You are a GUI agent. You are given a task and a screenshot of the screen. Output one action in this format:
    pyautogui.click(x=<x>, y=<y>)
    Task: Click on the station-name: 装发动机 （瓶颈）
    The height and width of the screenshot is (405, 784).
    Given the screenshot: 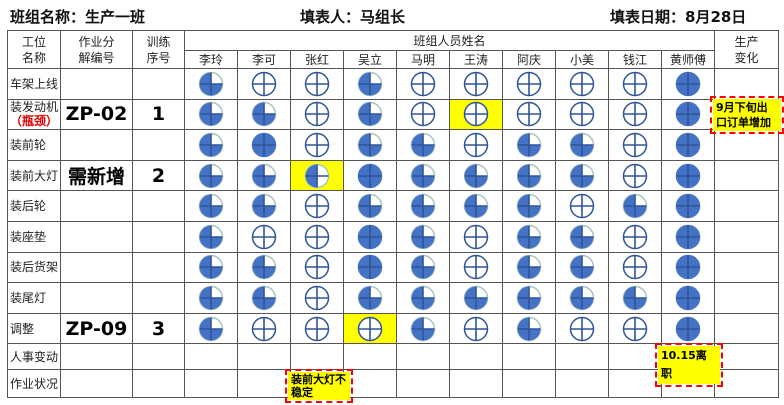 What is the action you would take?
    pyautogui.click(x=34, y=114)
    